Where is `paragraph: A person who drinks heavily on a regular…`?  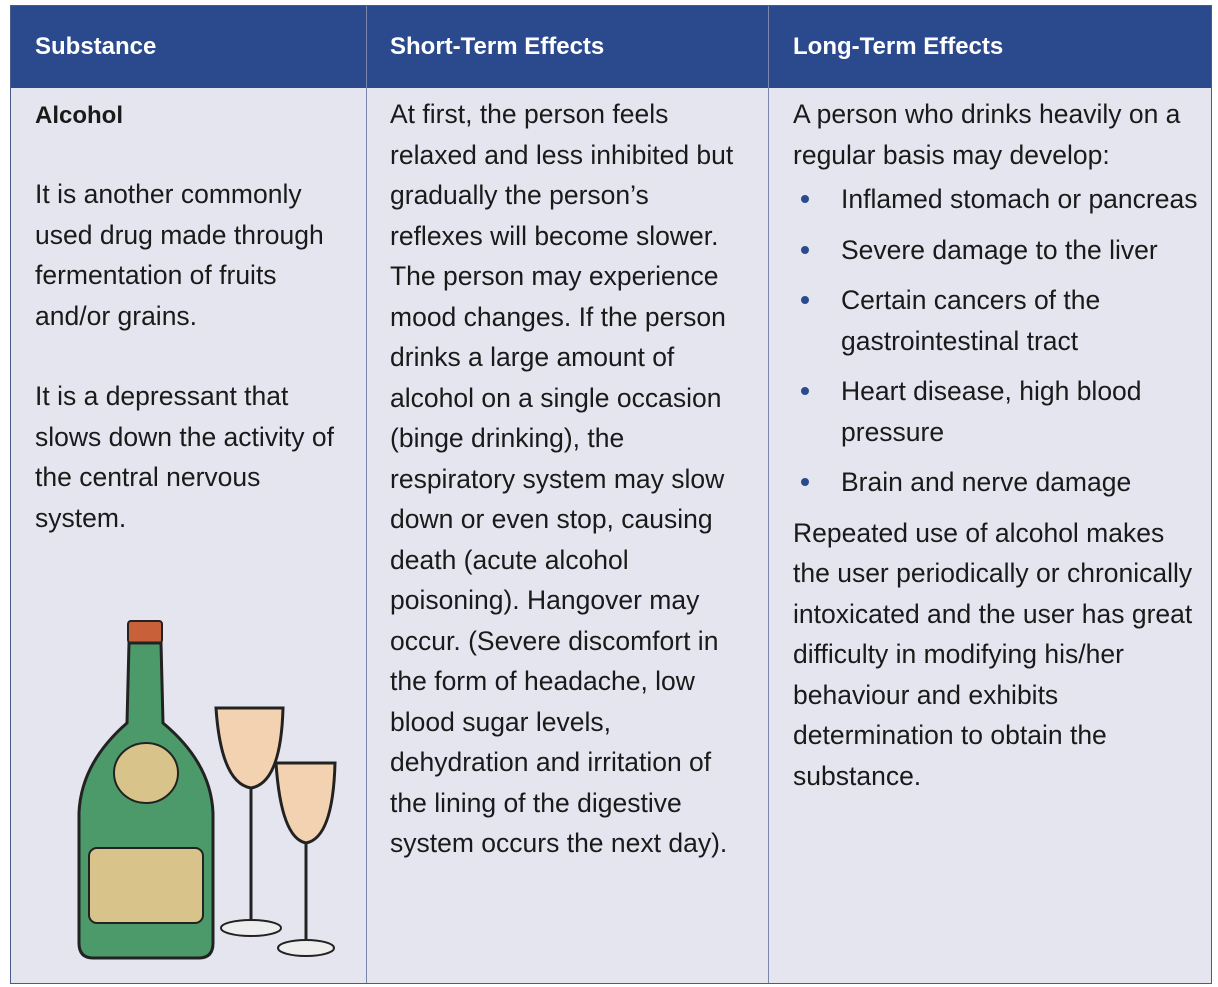
paragraph: A person who drinks heavily on a regular… is located at coordinates (987, 134).